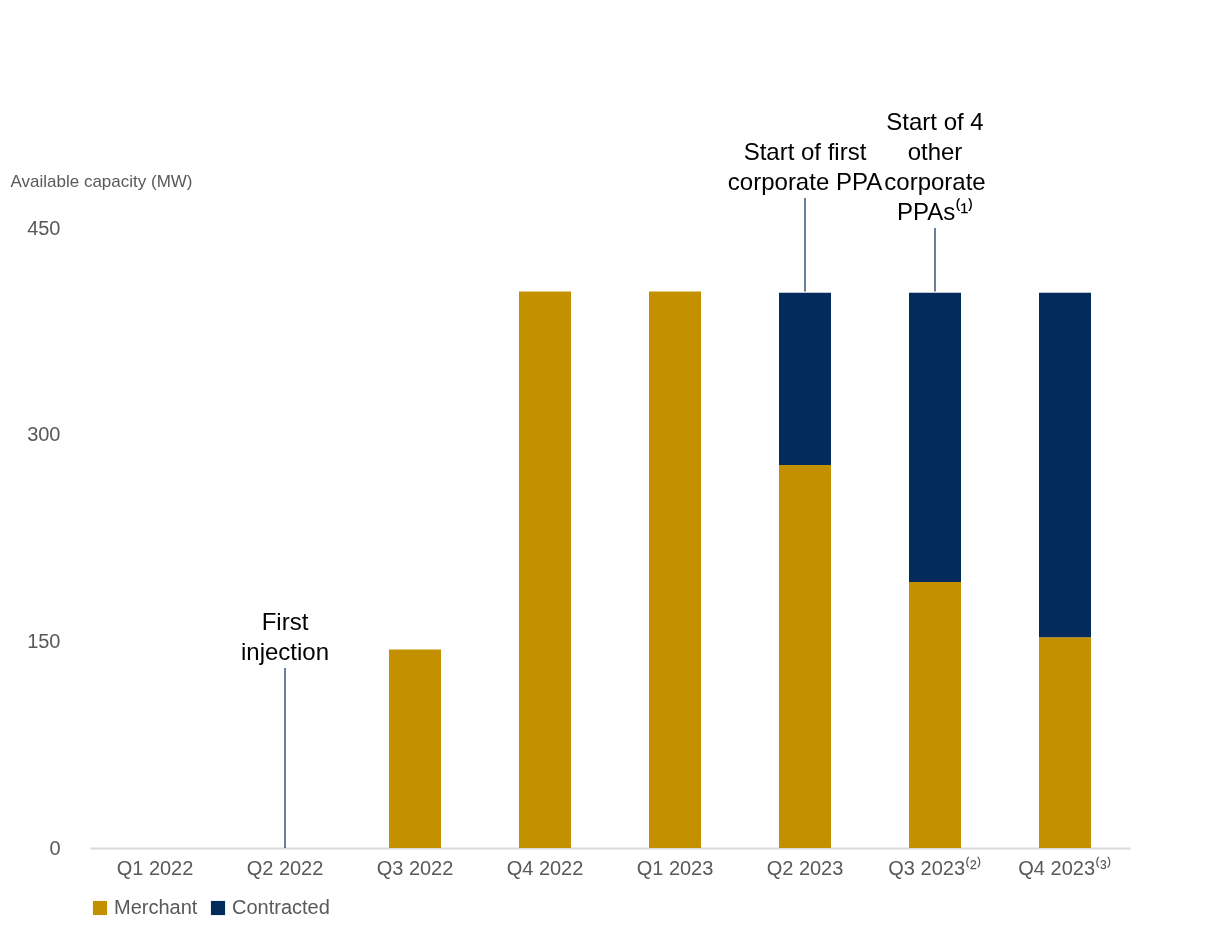 The height and width of the screenshot is (932, 1214). I want to click on x-tick-label: Q1 2023, so click(675, 867).